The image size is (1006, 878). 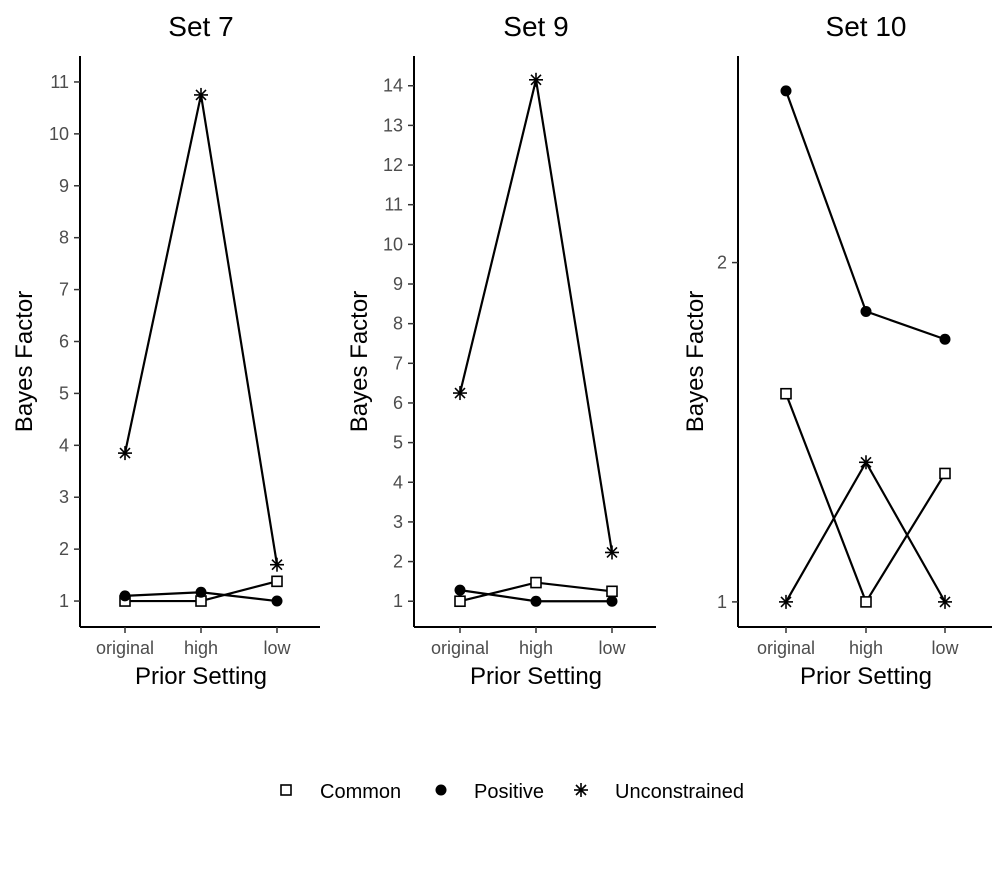 I want to click on y-tick-label: 14, so click(x=393, y=86).